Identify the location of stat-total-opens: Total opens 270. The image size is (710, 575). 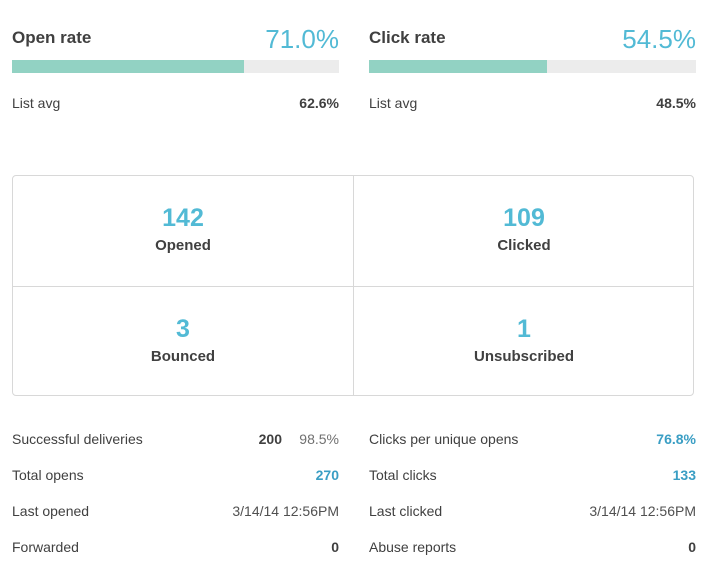
(175, 477).